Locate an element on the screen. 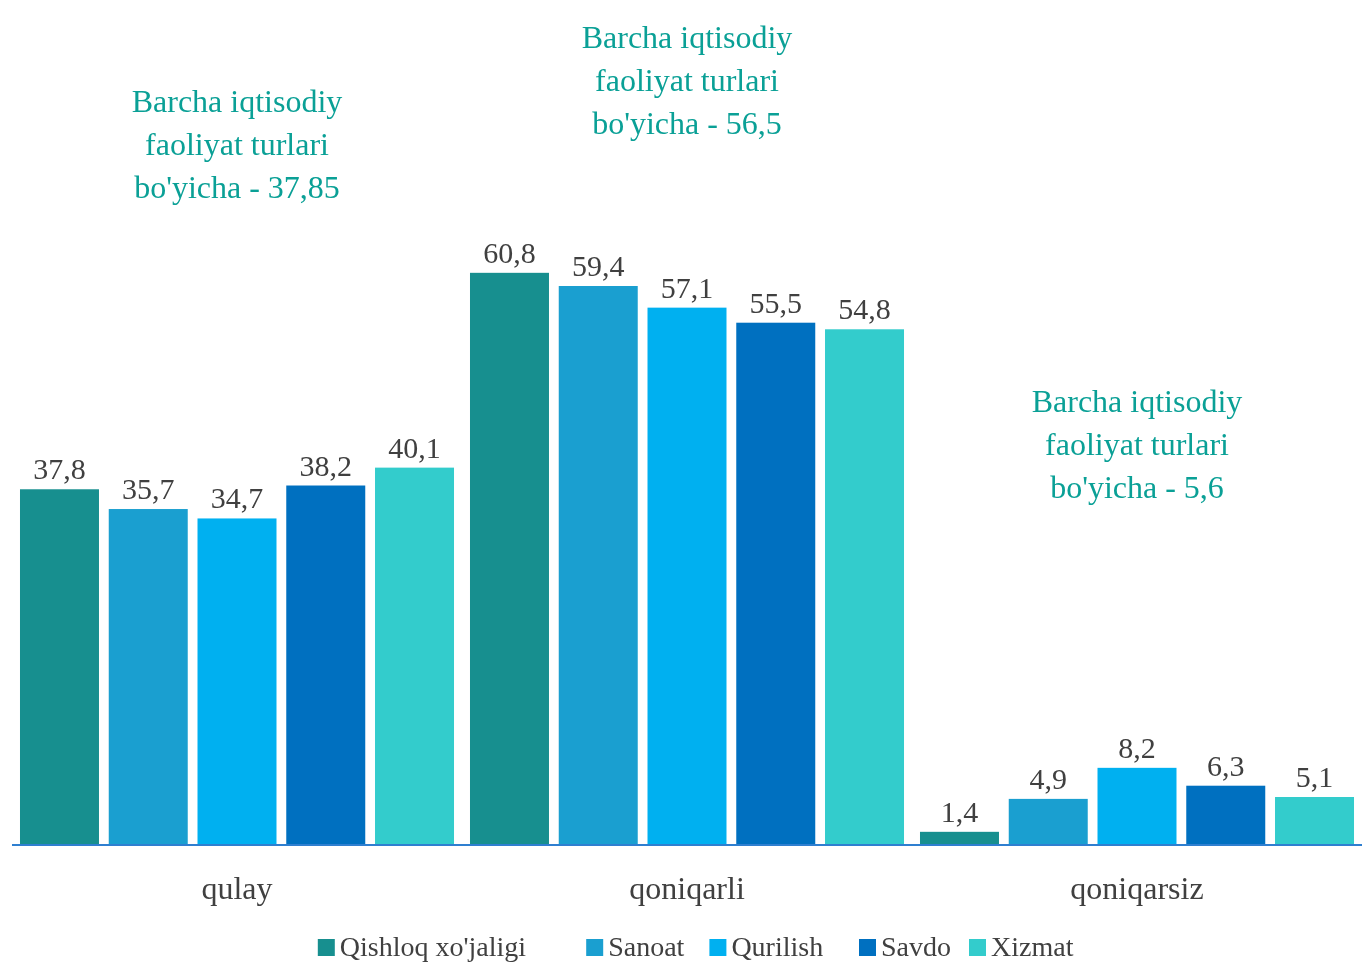 The height and width of the screenshot is (969, 1370). legend-label: Qishloq xo'jaligi is located at coordinates (433, 946).